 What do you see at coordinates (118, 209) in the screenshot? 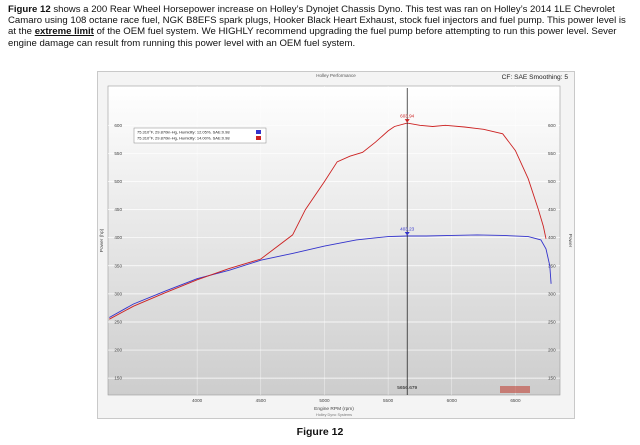
I see `y-tick-label-left: 450` at bounding box center [118, 209].